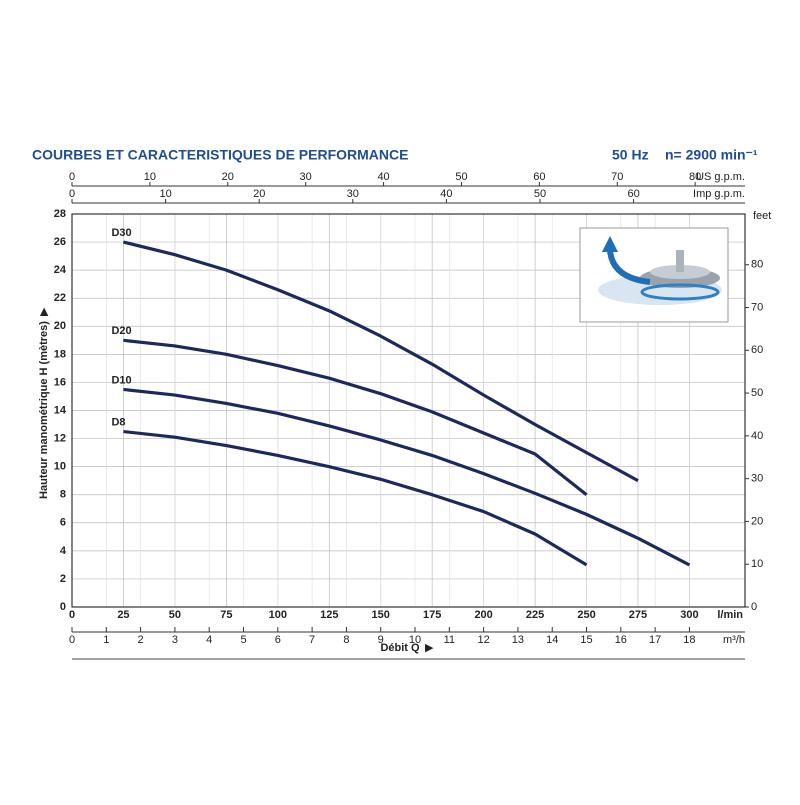  I want to click on y-tick-label: 14, so click(60, 410).